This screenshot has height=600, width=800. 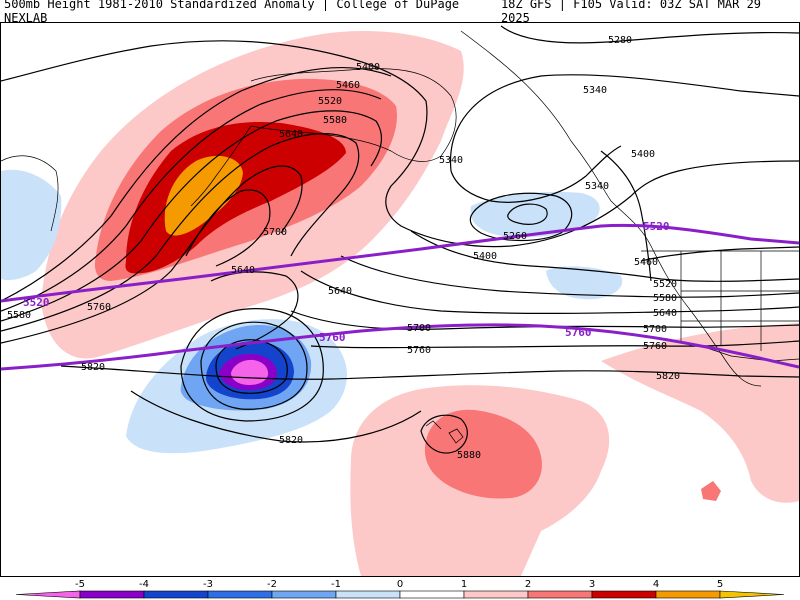 I want to click on label-5520-north: 5520, so click(x=330, y=101).